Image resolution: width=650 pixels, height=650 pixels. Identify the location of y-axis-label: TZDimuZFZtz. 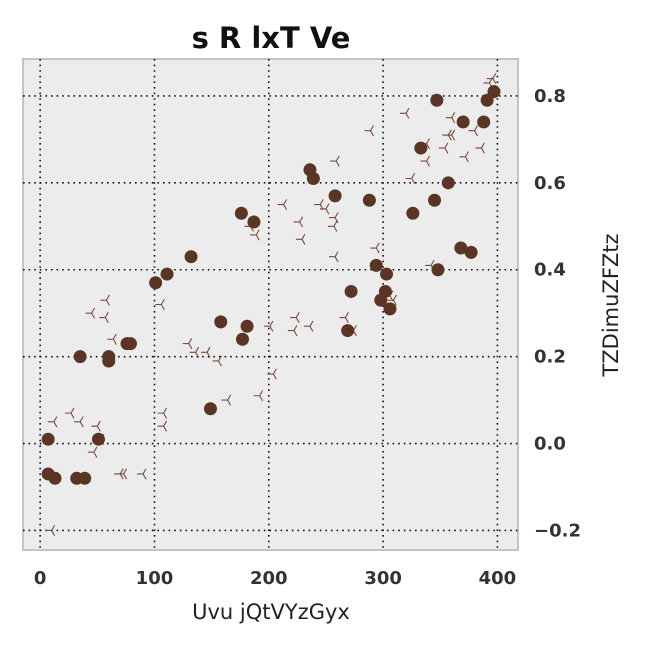
(611, 305).